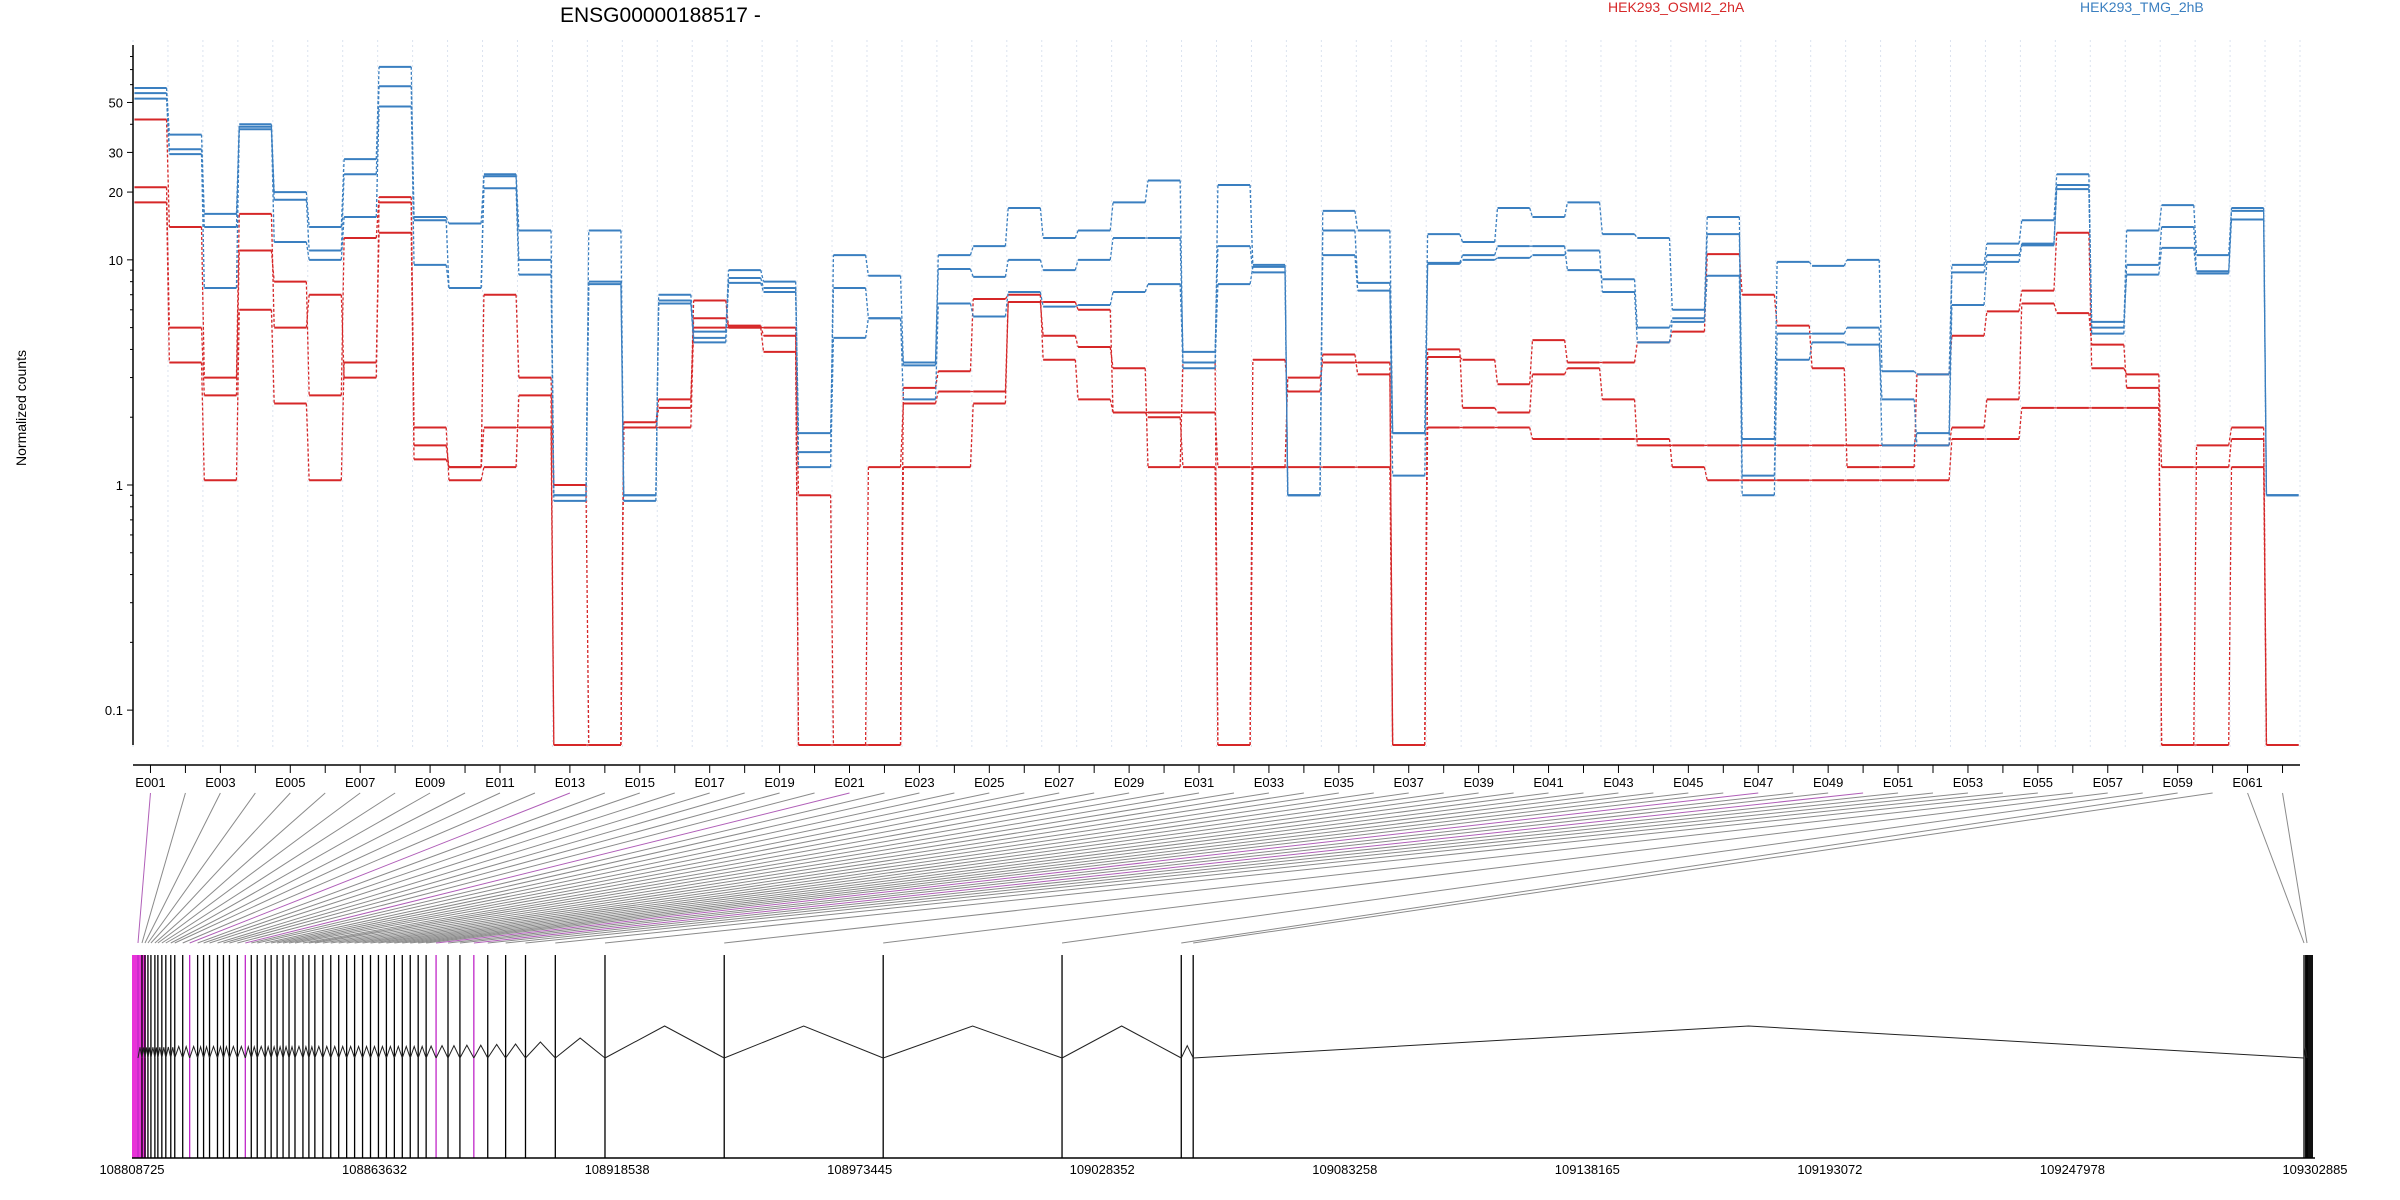 This screenshot has height=1200, width=2400. Describe the element at coordinates (2072, 1169) in the screenshot. I see `genomic-tick-label: 109247978` at that location.